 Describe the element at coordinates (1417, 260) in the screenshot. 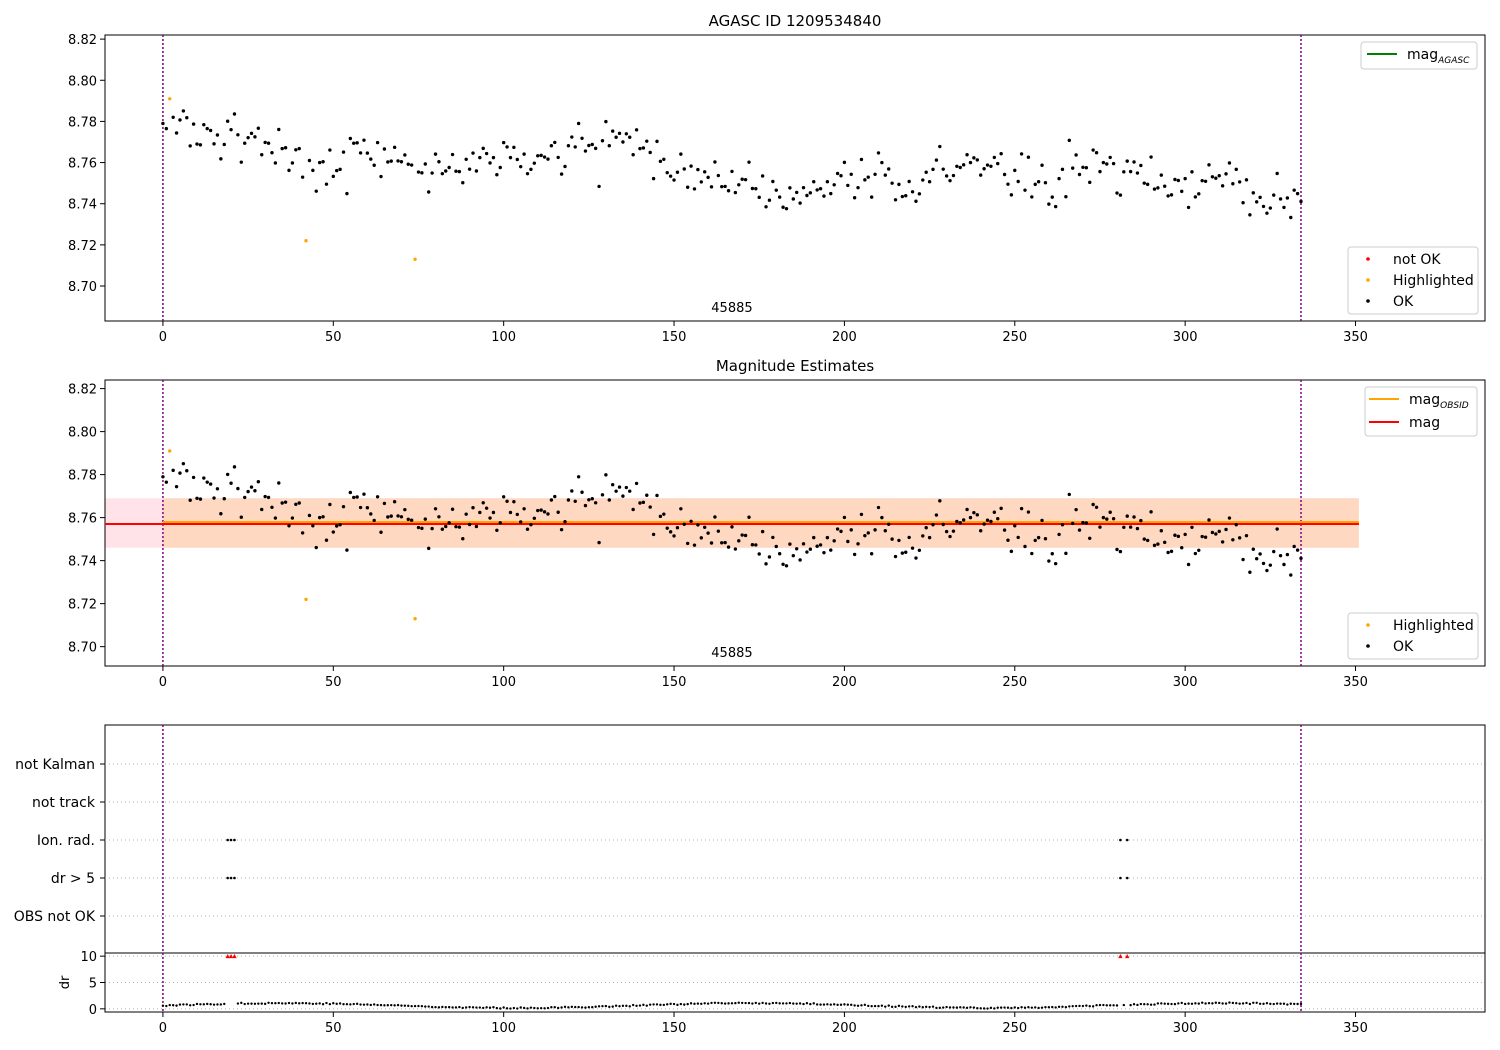

I see `legend-not-ok-label: not OK` at that location.